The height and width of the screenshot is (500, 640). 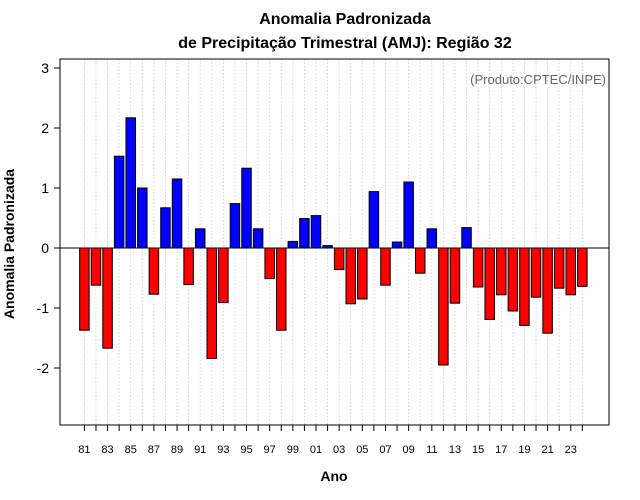 I want to click on bar-2015, so click(x=478, y=267).